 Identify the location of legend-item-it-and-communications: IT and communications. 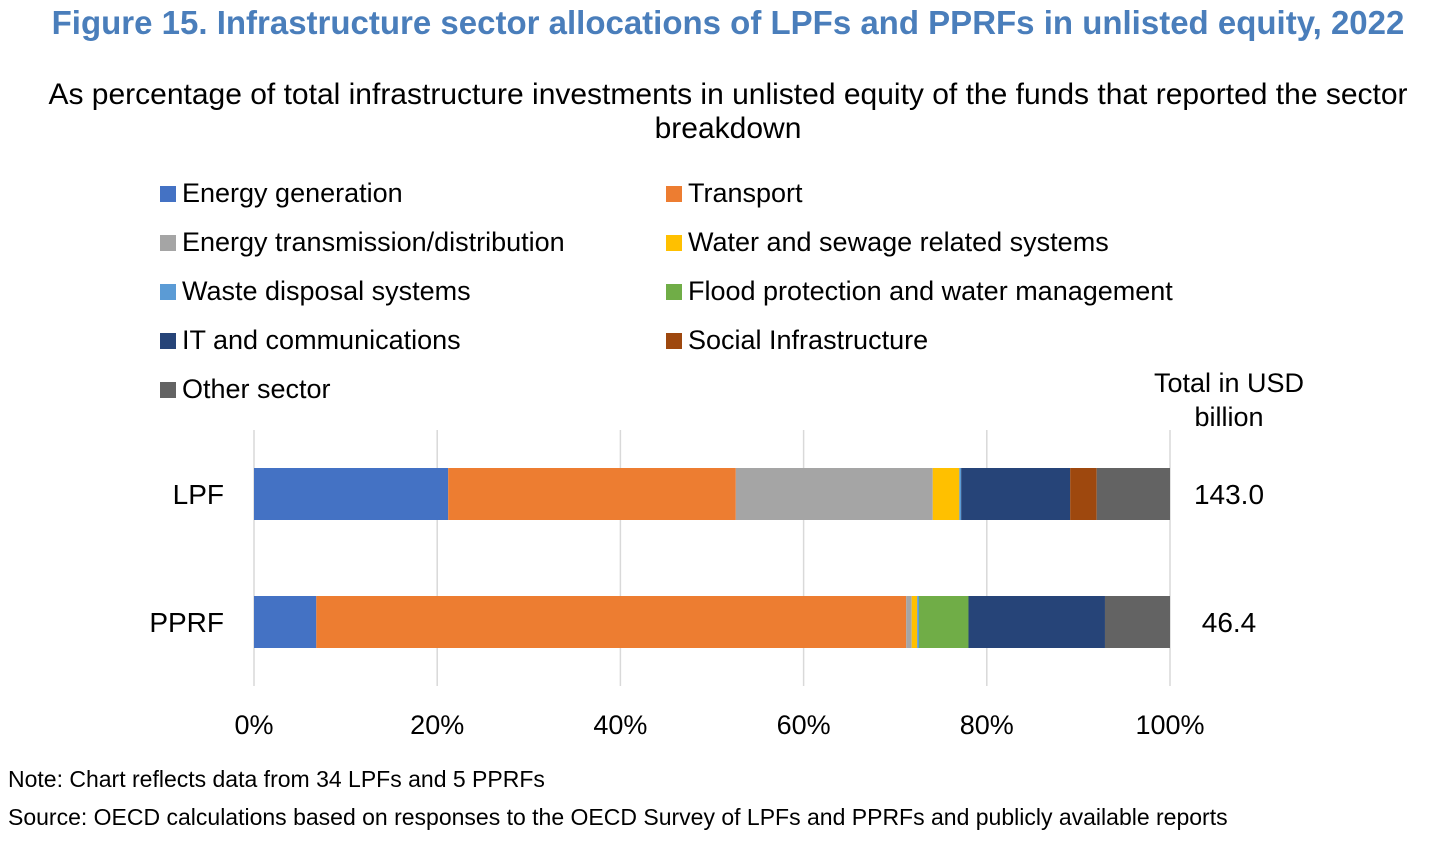
(310, 340).